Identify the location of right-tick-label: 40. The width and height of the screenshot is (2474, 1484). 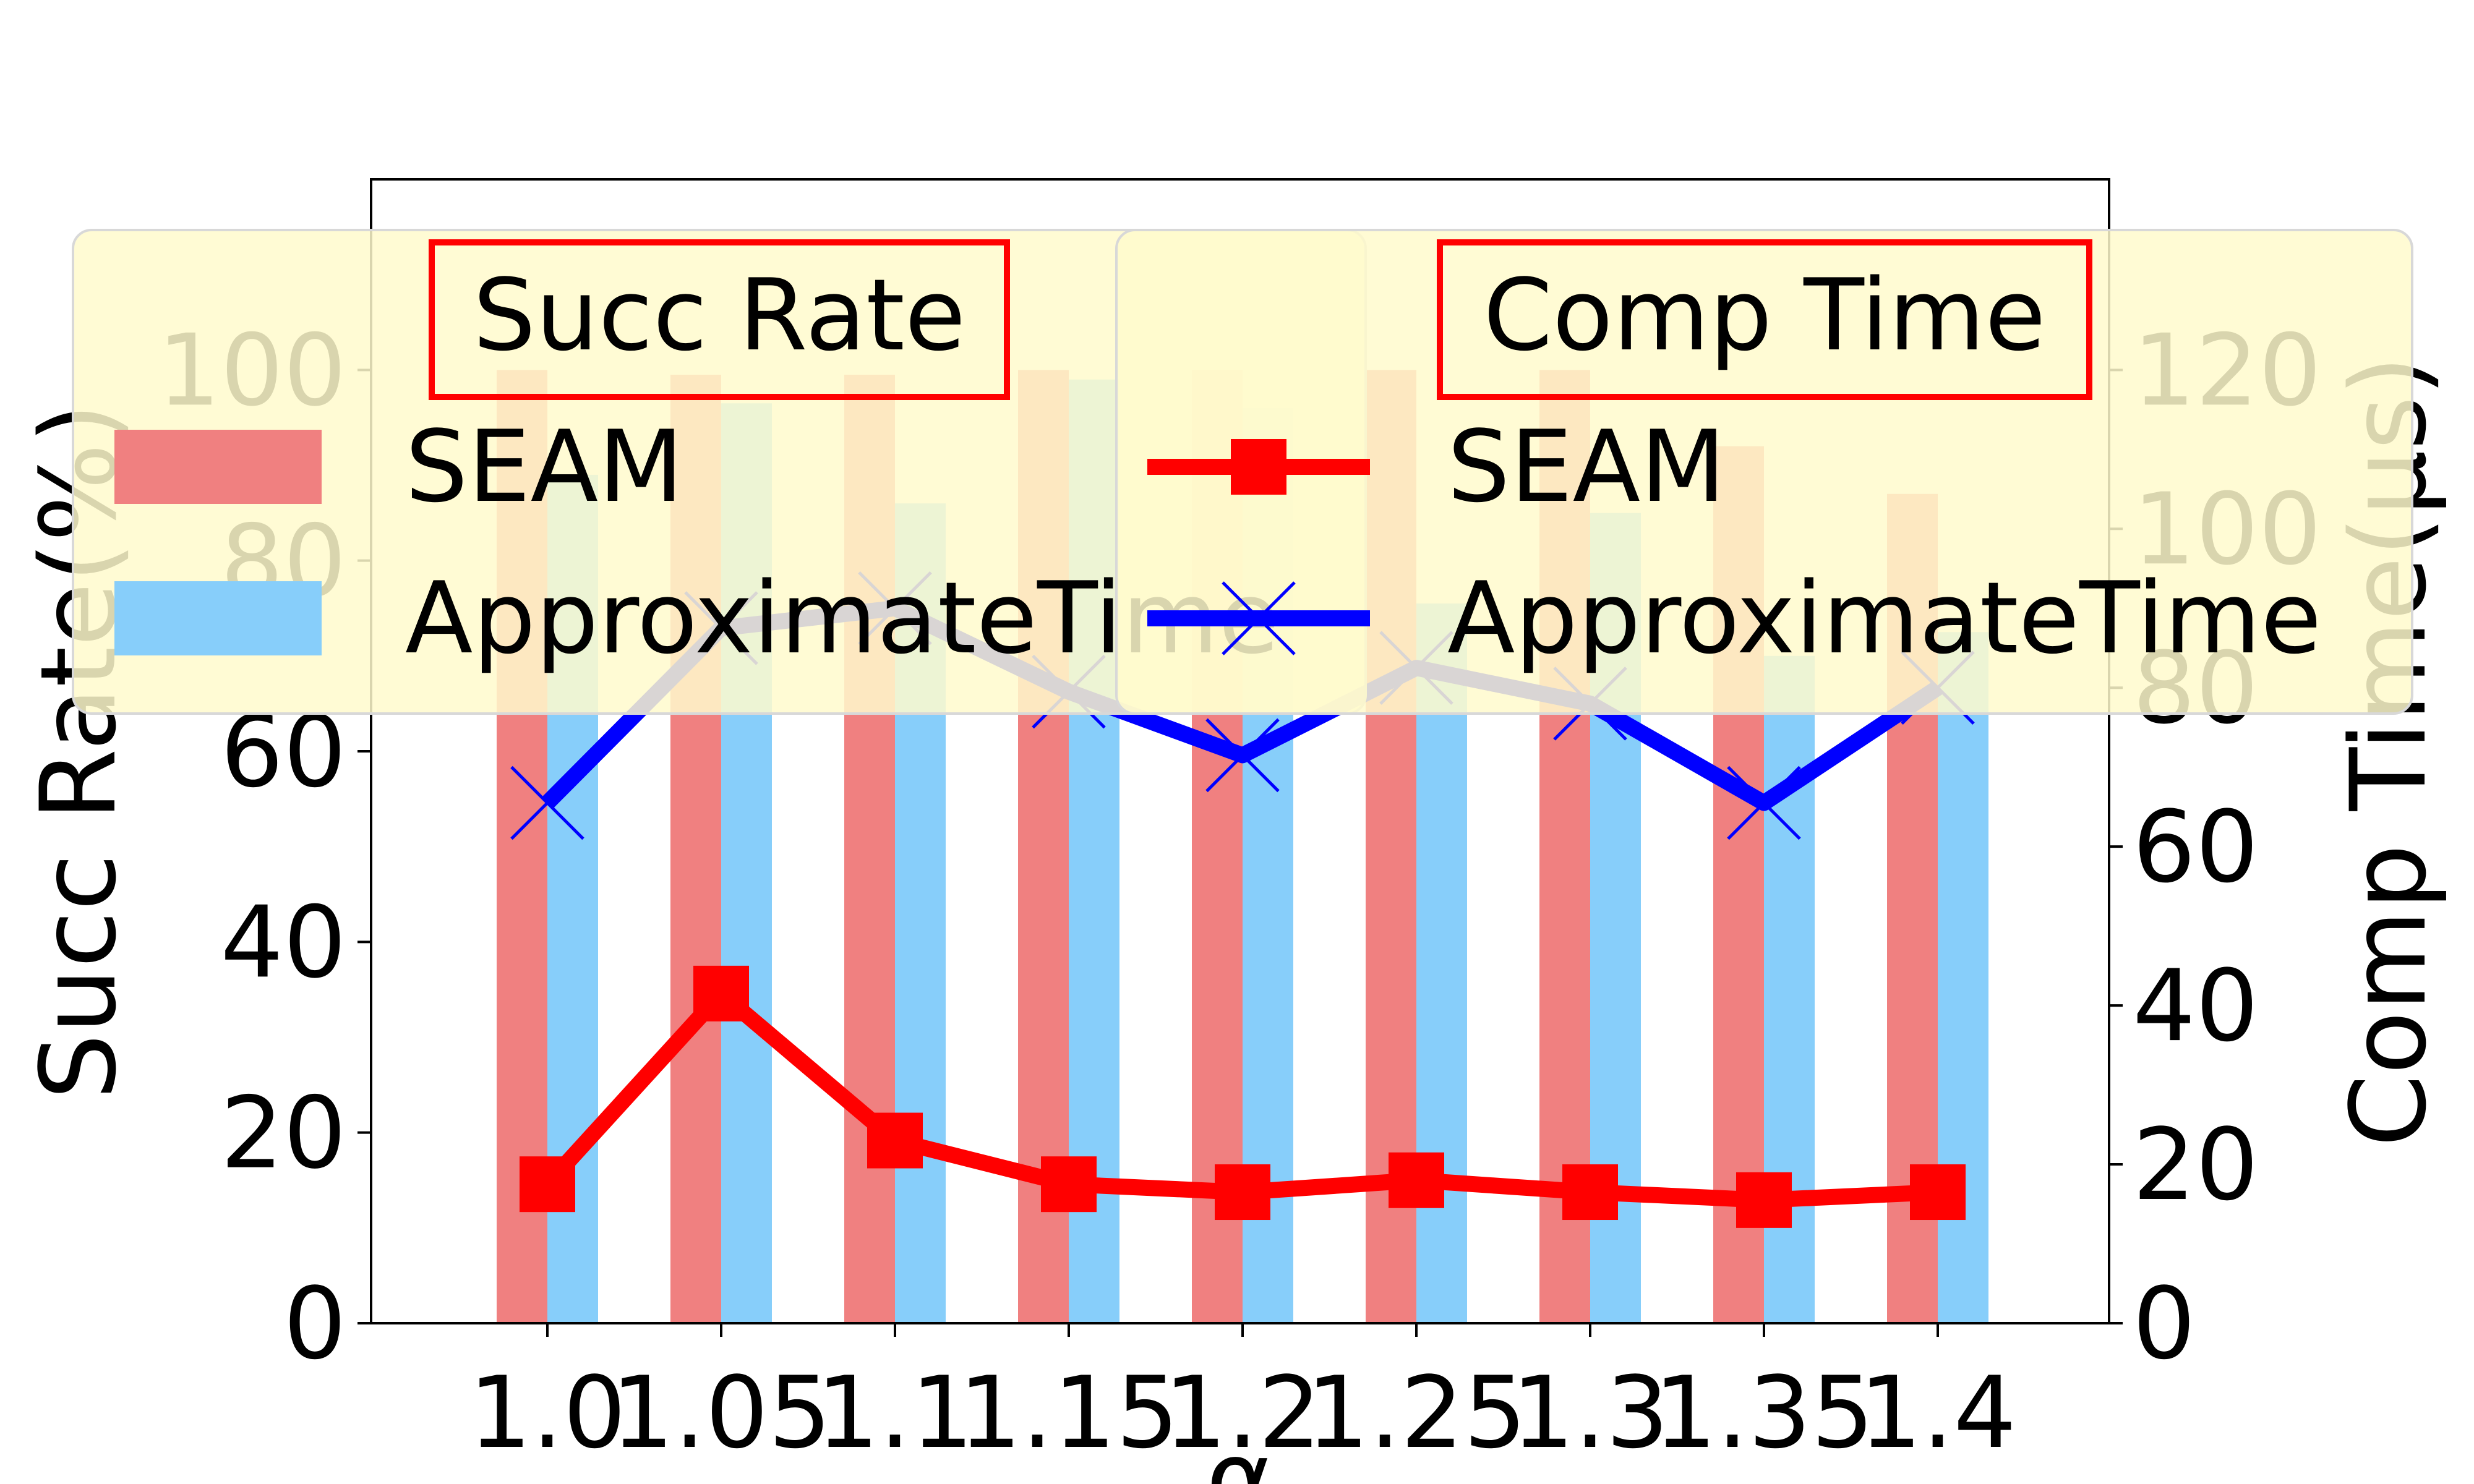
(2196, 1006).